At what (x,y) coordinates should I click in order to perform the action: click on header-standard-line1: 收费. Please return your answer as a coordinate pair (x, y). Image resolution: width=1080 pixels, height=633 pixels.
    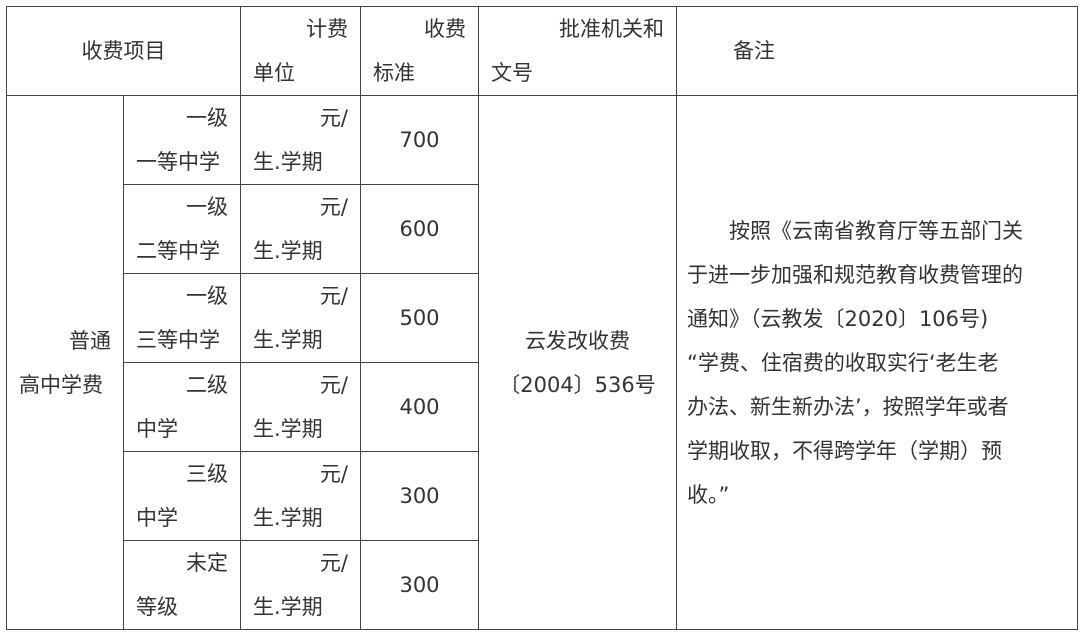
    Looking at the image, I should click on (445, 29).